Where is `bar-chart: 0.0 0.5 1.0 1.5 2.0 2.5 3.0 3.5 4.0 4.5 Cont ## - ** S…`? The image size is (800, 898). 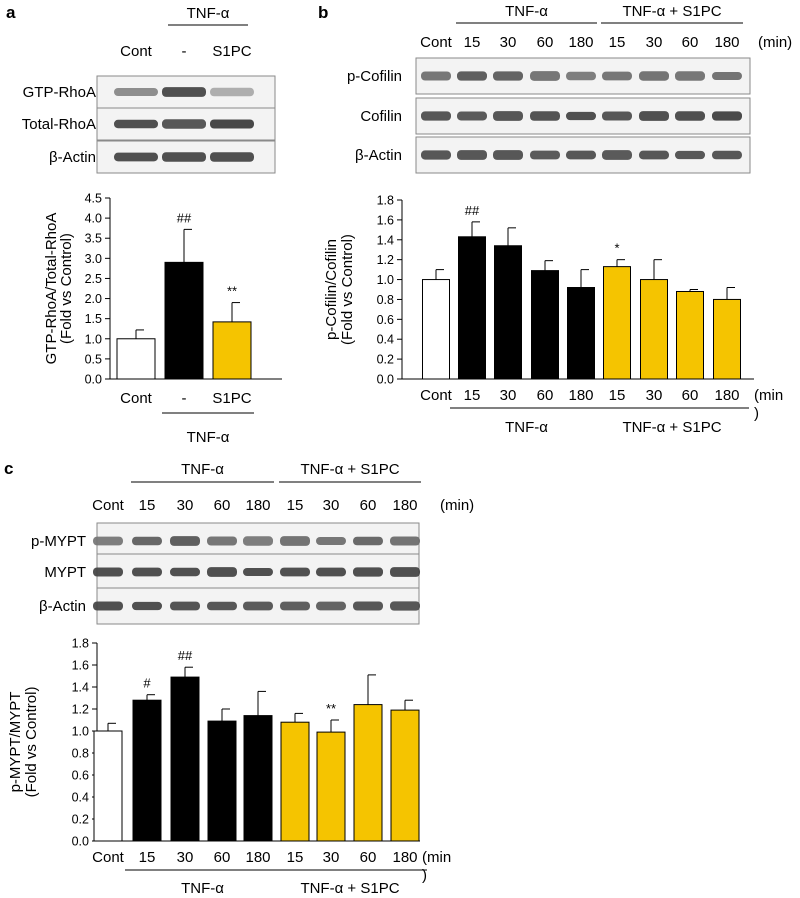
bar-chart: 0.0 0.5 1.0 1.5 2.0 2.5 3.0 3.5 4.0 4.5 Cont ## - ** S… is located at coordinates (162, 319).